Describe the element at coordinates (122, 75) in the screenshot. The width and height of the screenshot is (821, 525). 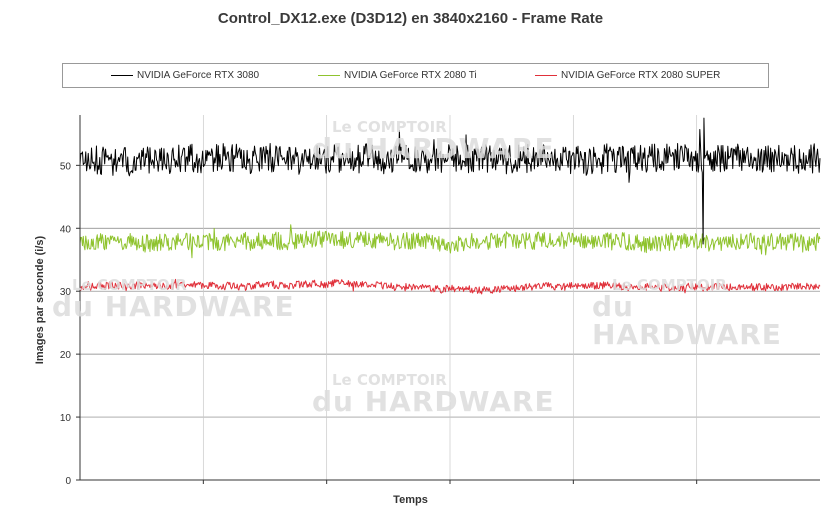
I see `legend-swatch-rtx3080` at that location.